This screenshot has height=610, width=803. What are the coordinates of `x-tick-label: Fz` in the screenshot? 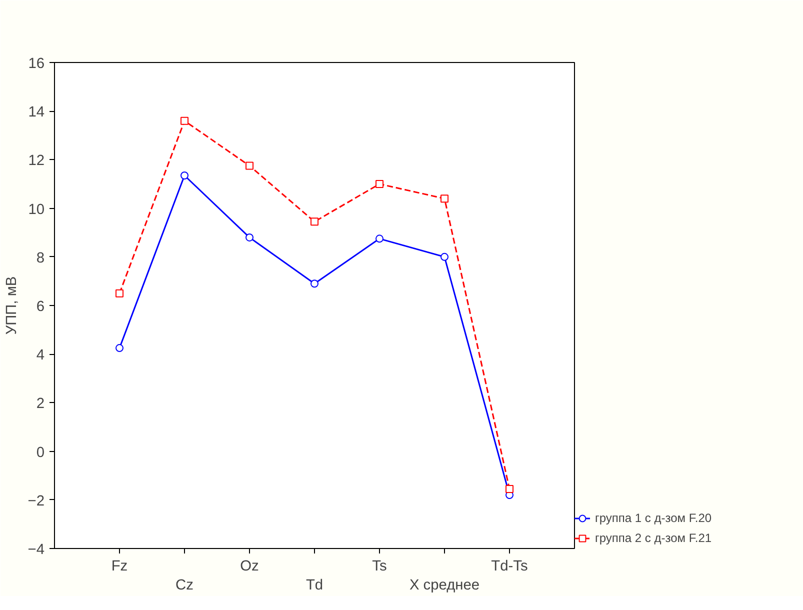 It's located at (119, 566).